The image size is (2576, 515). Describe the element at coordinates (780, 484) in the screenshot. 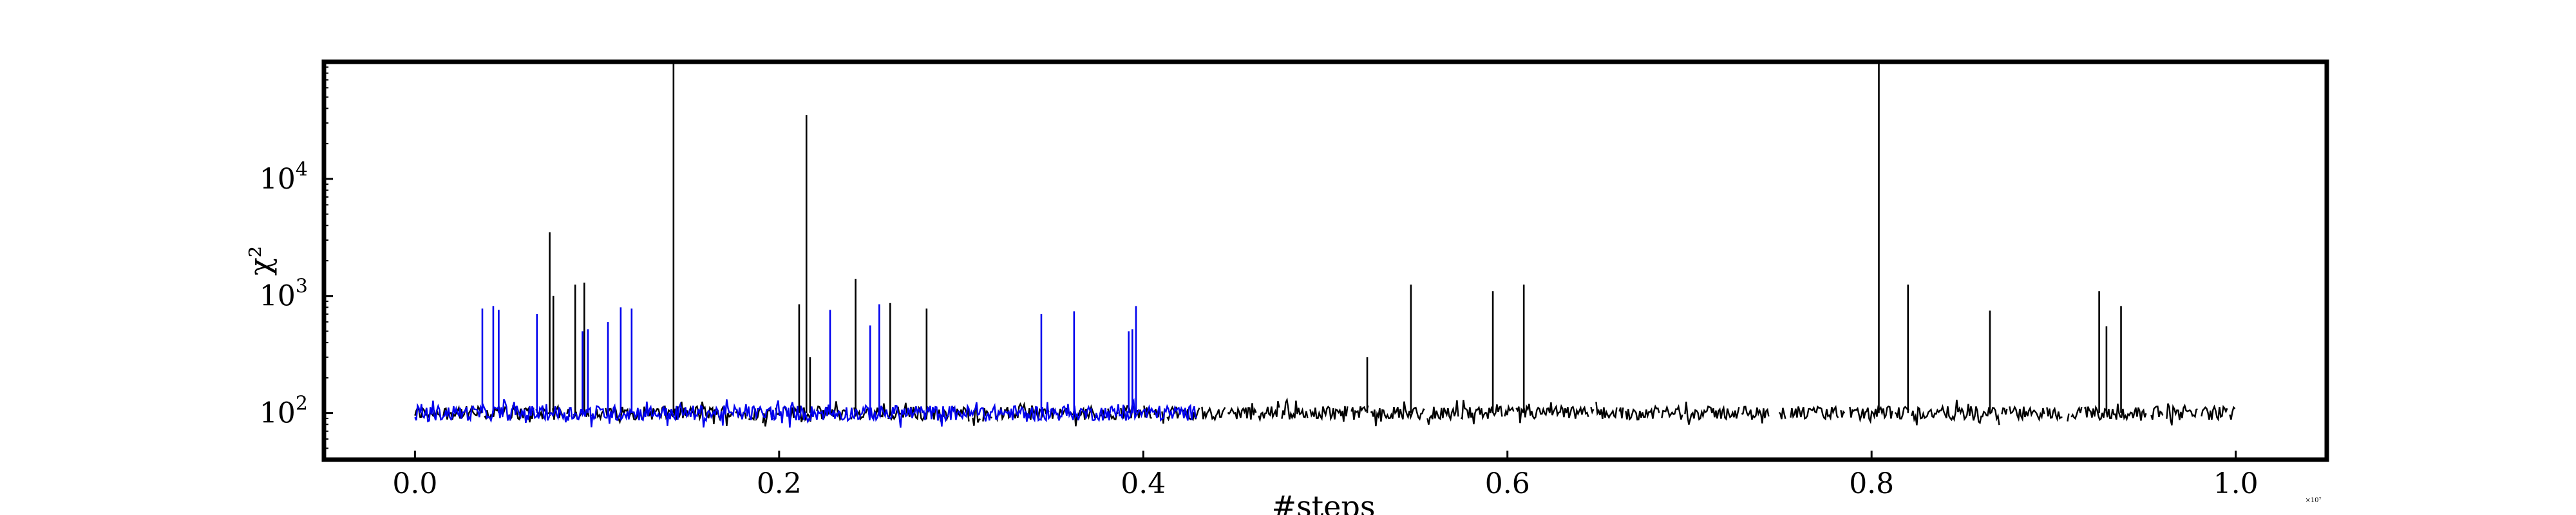

I see `x-tick-label-1: 0.2` at that location.